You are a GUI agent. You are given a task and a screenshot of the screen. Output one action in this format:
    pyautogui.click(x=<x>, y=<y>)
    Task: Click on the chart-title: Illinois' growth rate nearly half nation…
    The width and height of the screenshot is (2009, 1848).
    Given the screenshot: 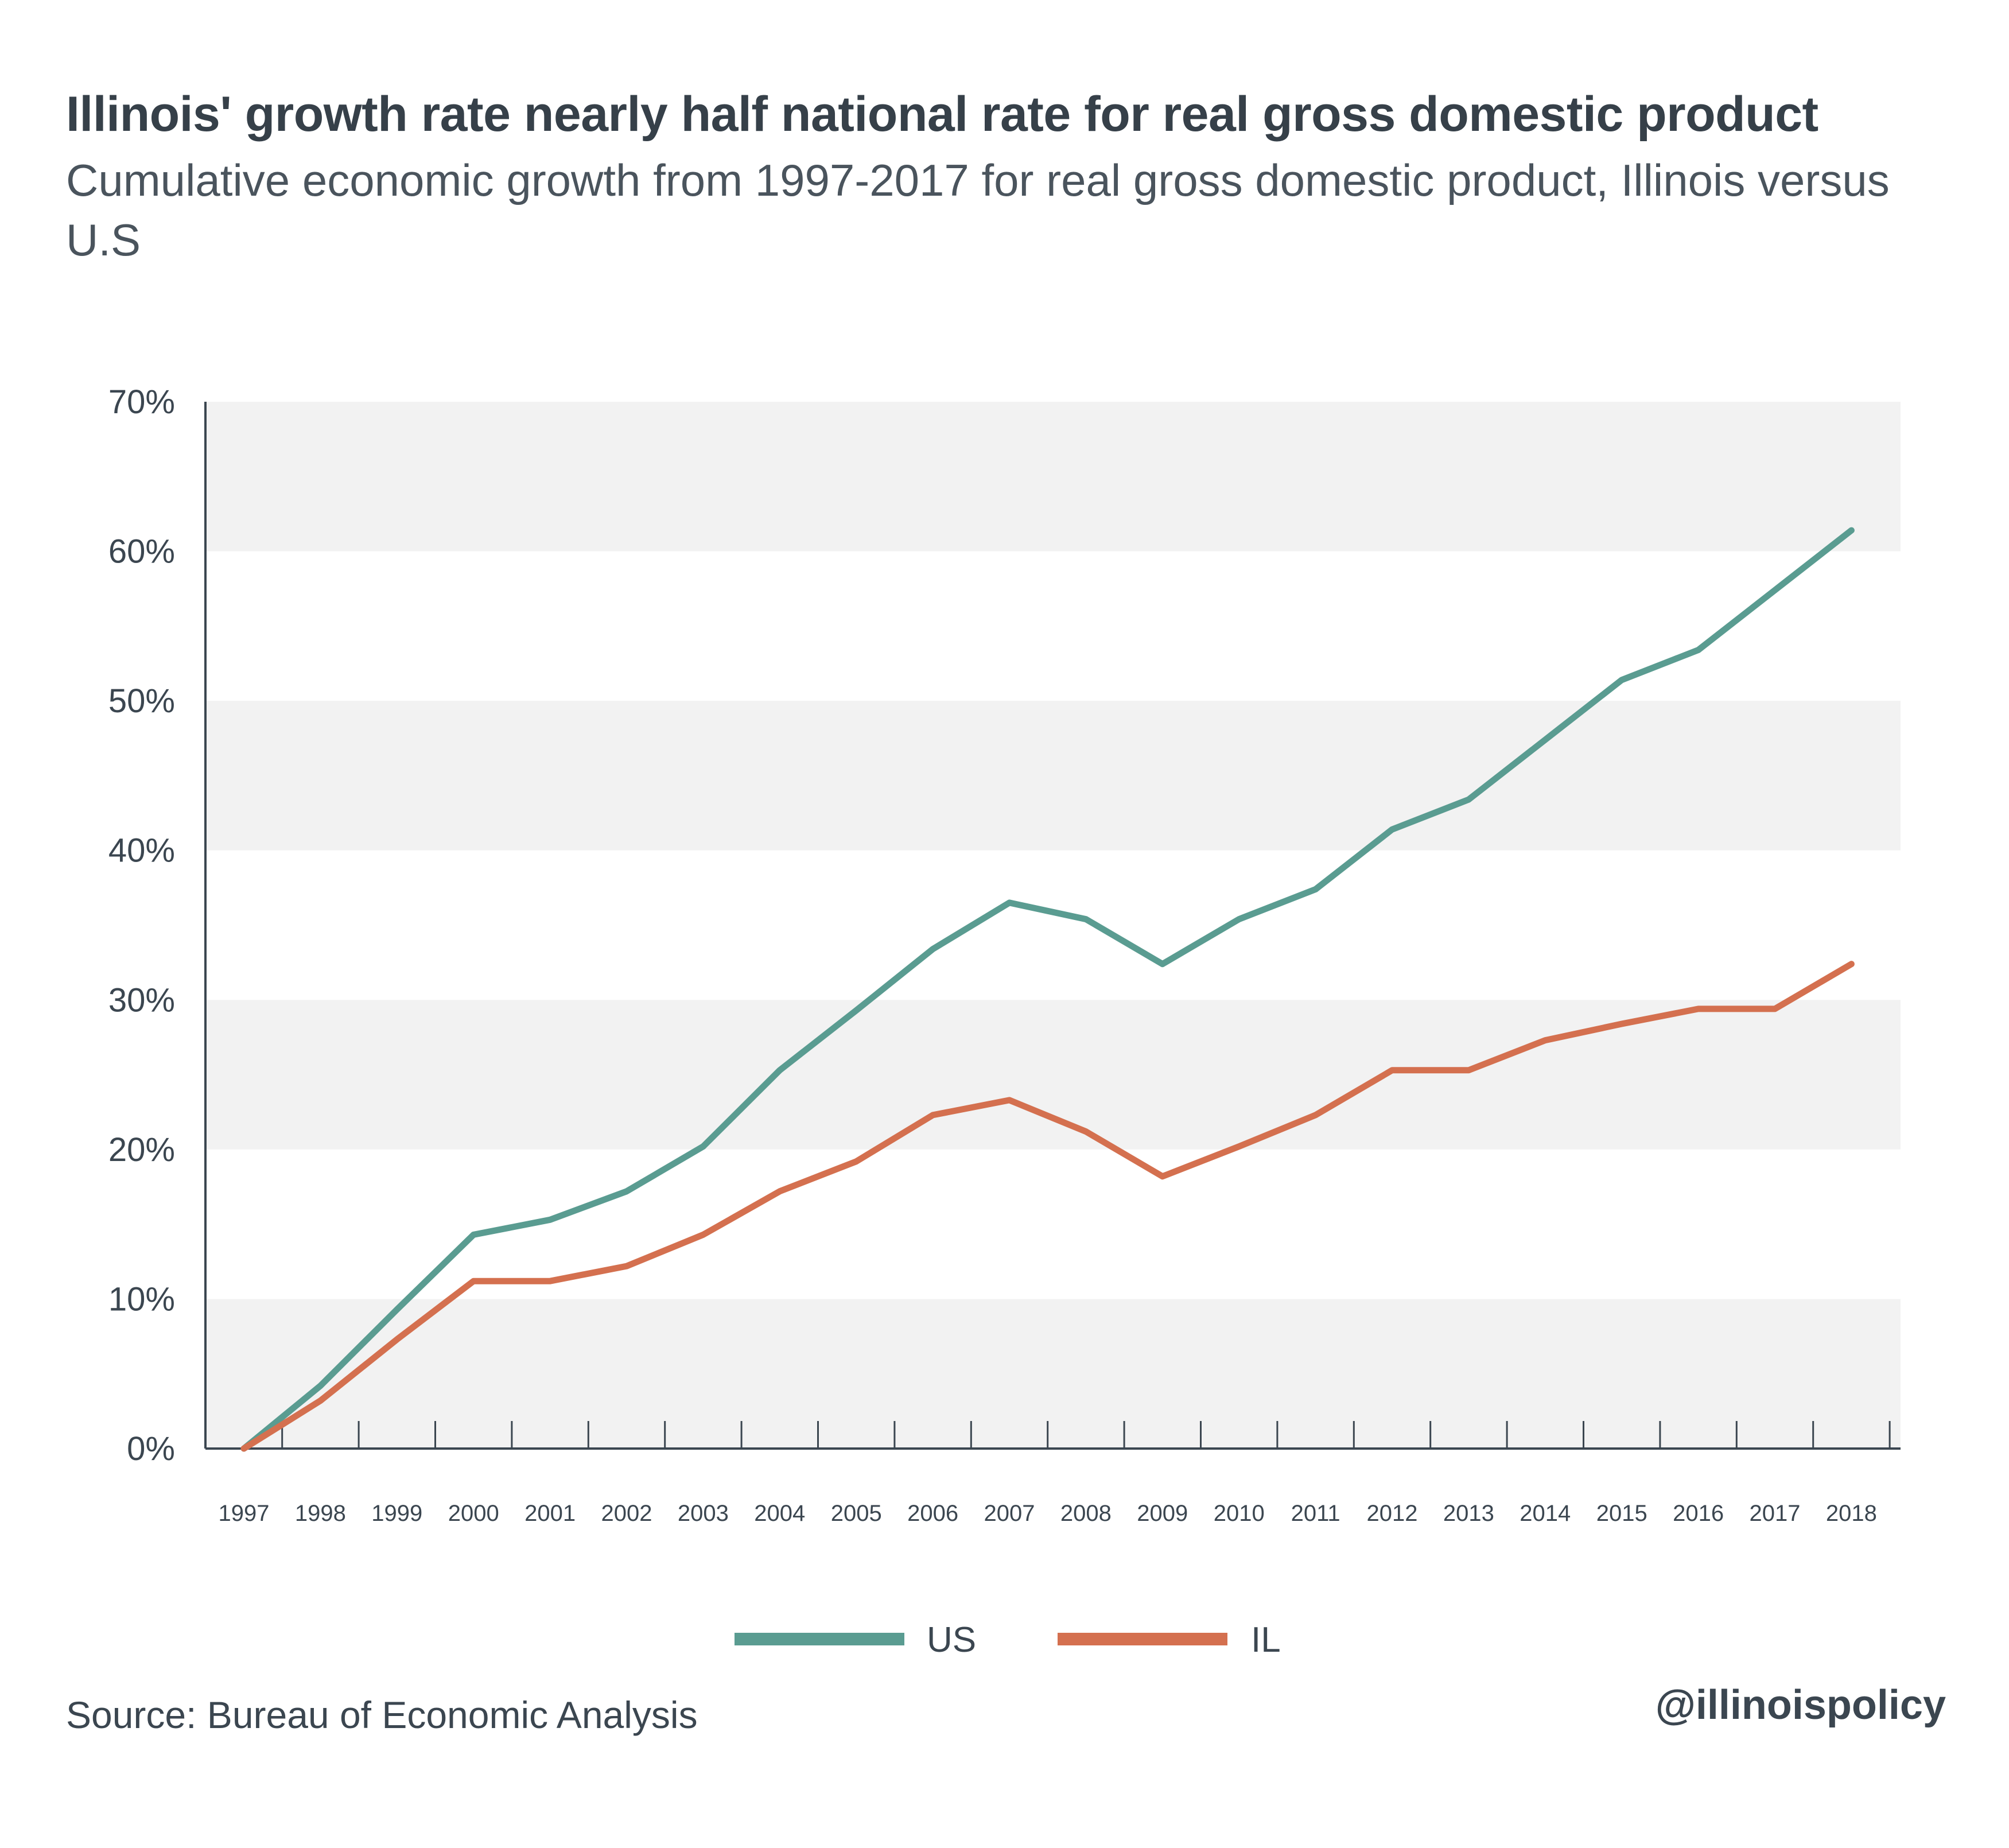 What is the action you would take?
    pyautogui.click(x=942, y=114)
    